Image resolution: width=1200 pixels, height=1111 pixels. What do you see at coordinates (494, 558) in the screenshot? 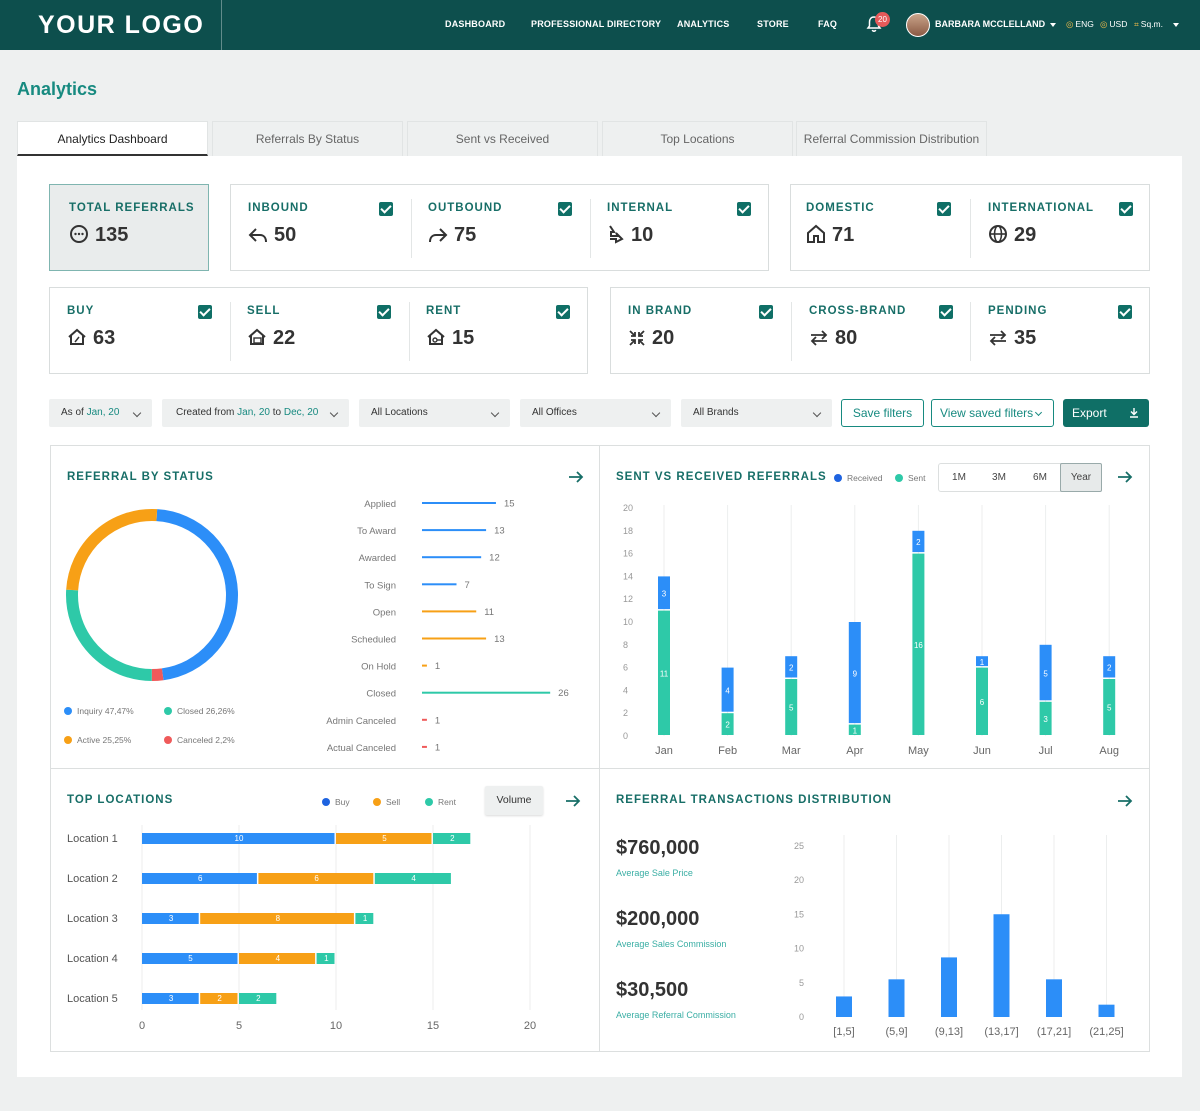
I see `bar-value-label: 12` at bounding box center [494, 558].